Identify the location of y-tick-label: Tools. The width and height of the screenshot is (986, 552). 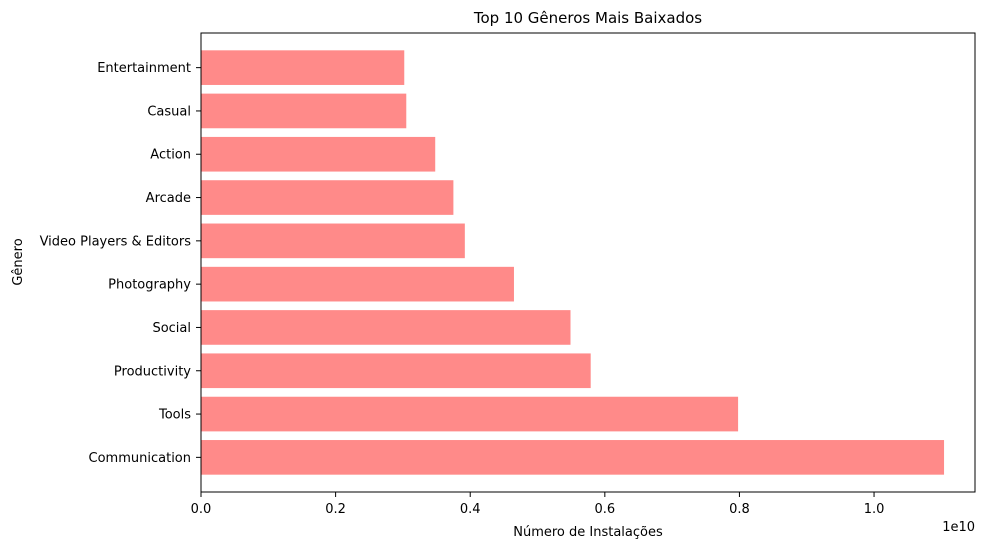
(174, 415).